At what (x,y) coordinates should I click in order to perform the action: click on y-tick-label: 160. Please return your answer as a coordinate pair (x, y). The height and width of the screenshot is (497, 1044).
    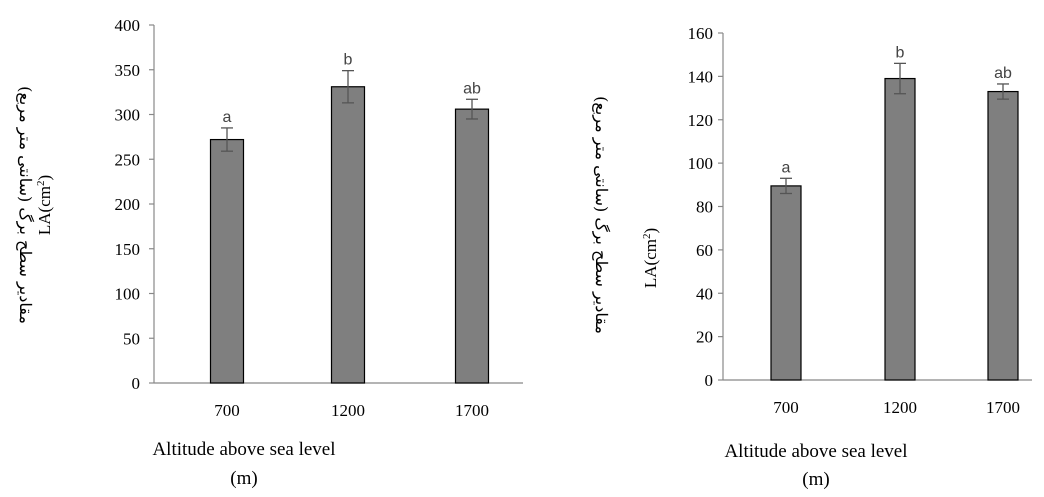
    Looking at the image, I should click on (701, 33).